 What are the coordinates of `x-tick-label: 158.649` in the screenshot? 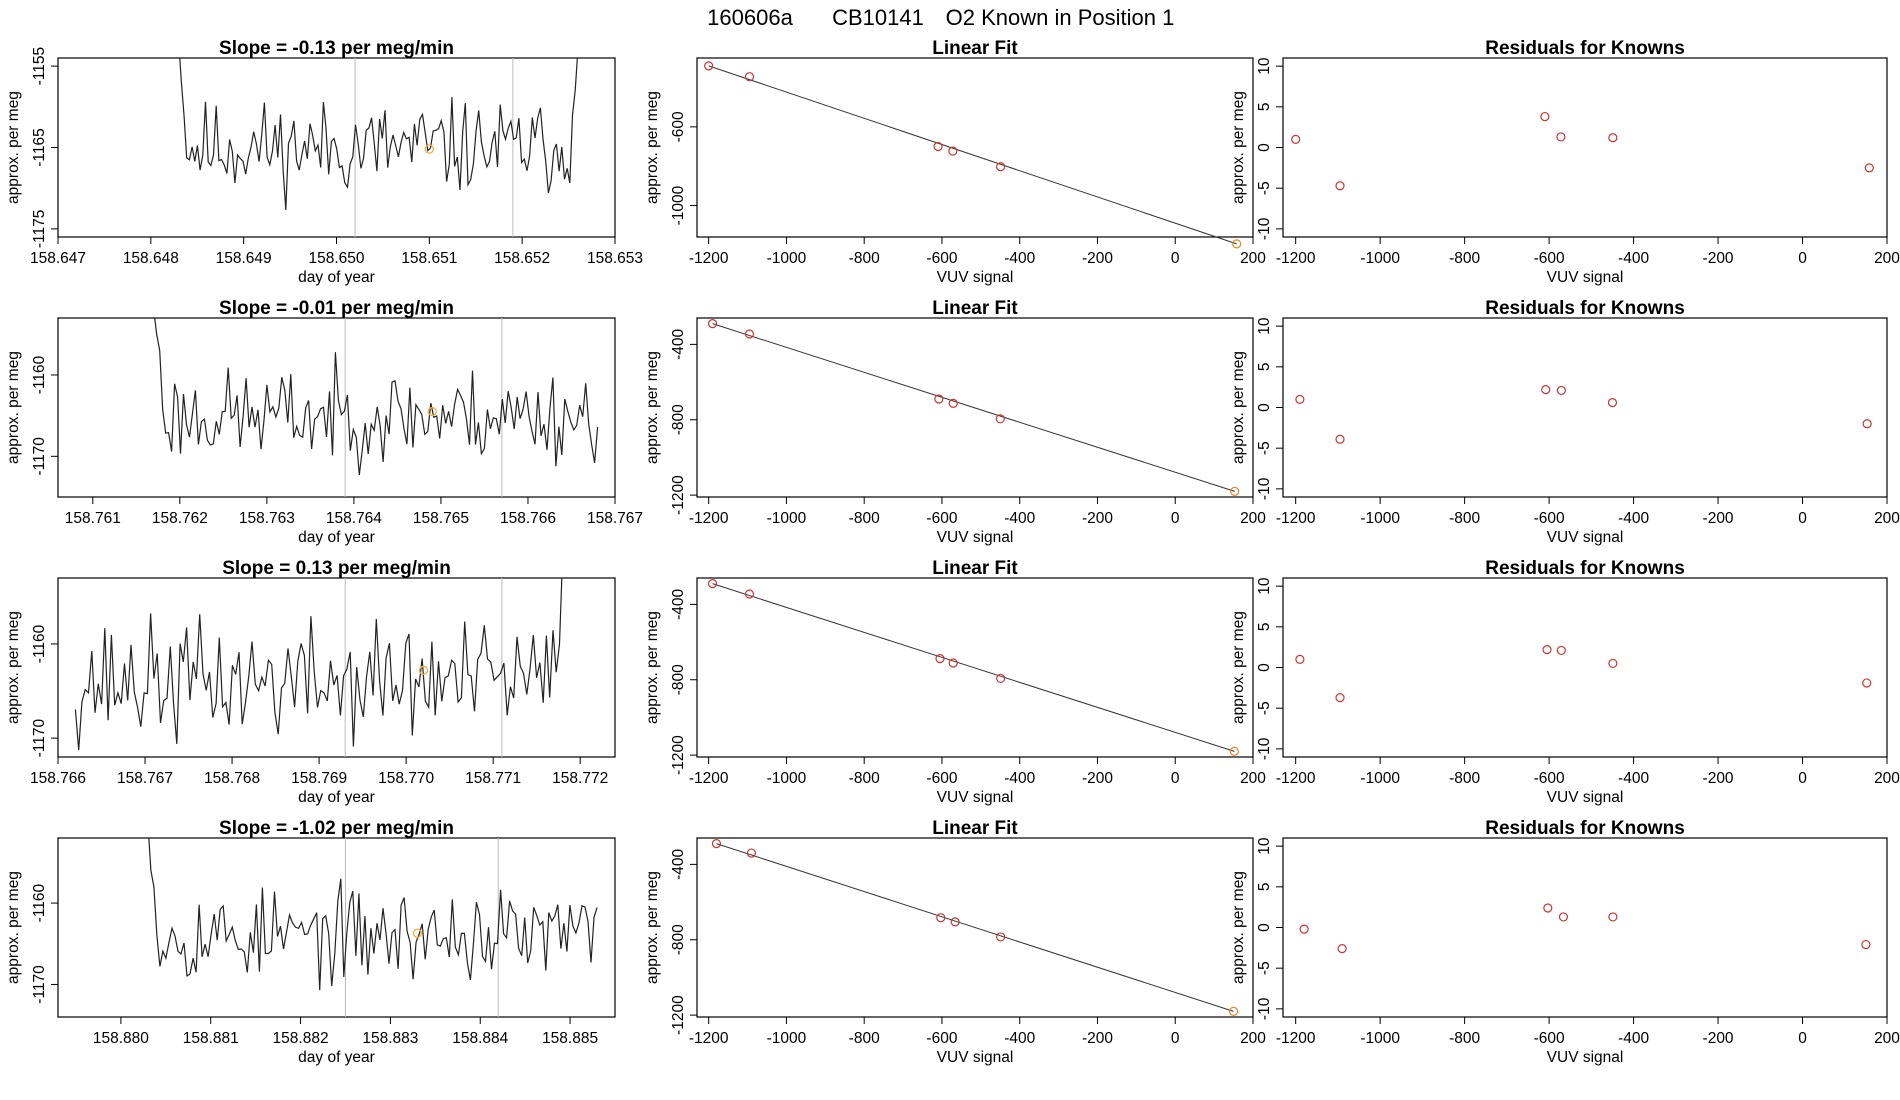 It's located at (244, 258).